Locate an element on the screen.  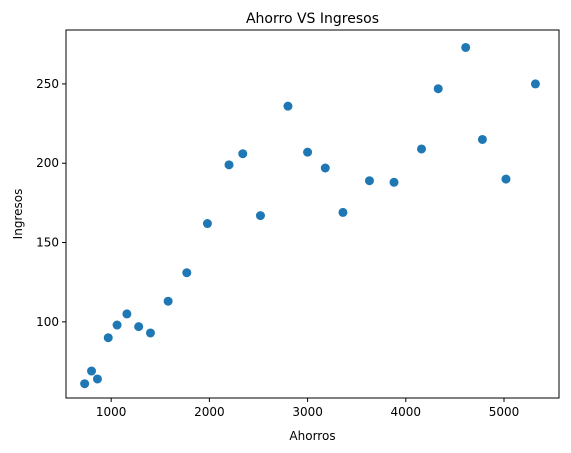
x-tick-label-2: 2000 is located at coordinates (209, 412).